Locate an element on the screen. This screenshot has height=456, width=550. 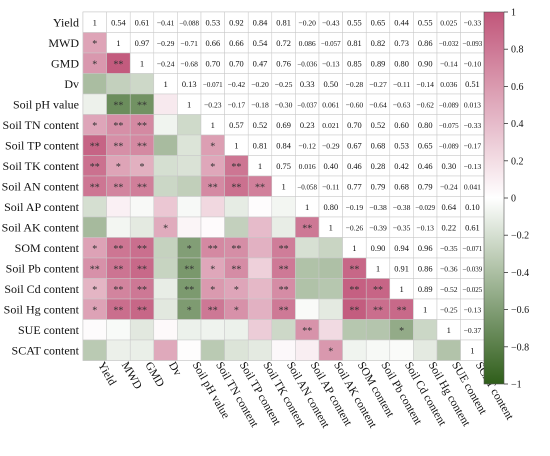
correlation-value: −0.037 is located at coordinates (307, 105).